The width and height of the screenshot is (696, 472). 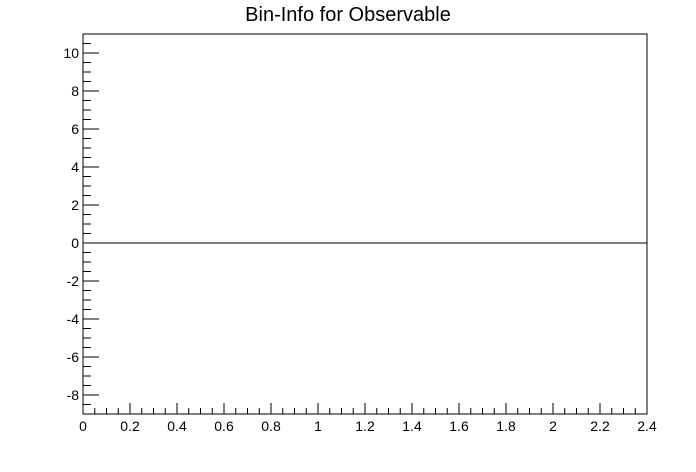 I want to click on x-tick-label: 2.2, so click(x=600, y=426).